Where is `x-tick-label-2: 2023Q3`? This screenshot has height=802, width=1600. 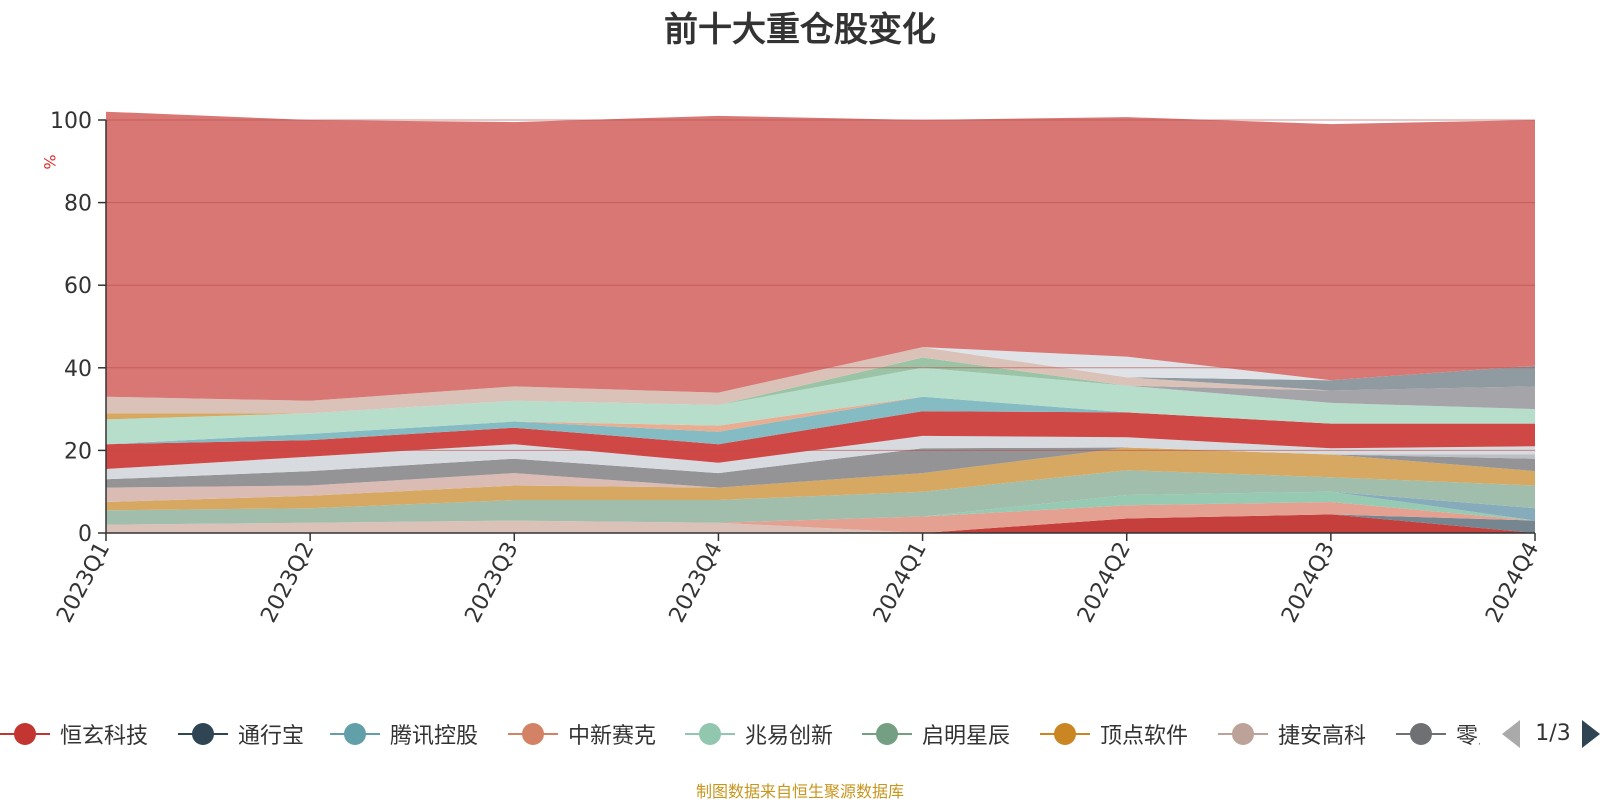 x-tick-label-2: 2023Q3 is located at coordinates (492, 582).